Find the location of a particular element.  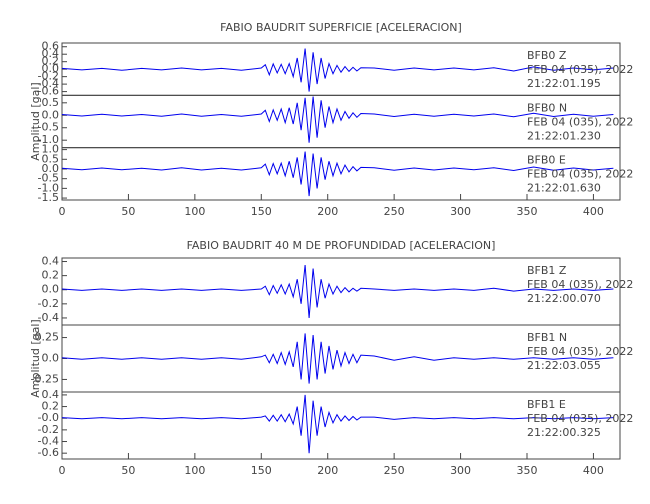

time-label: 21:22:03.055 is located at coordinates (564, 365).